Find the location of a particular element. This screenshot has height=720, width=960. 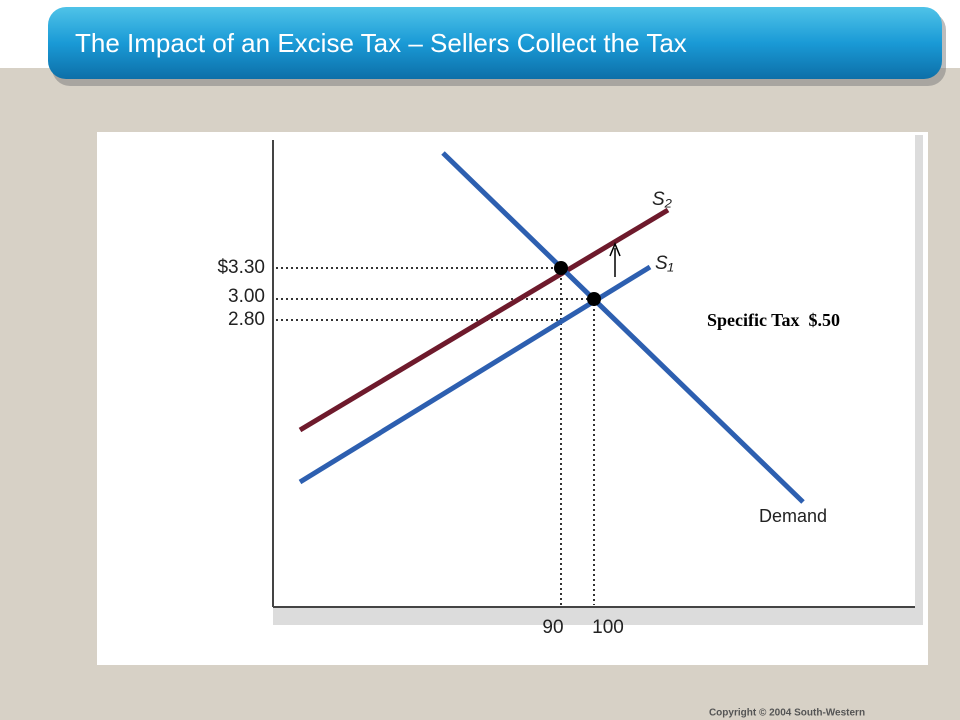

curve-label: Demand is located at coordinates (793, 516).